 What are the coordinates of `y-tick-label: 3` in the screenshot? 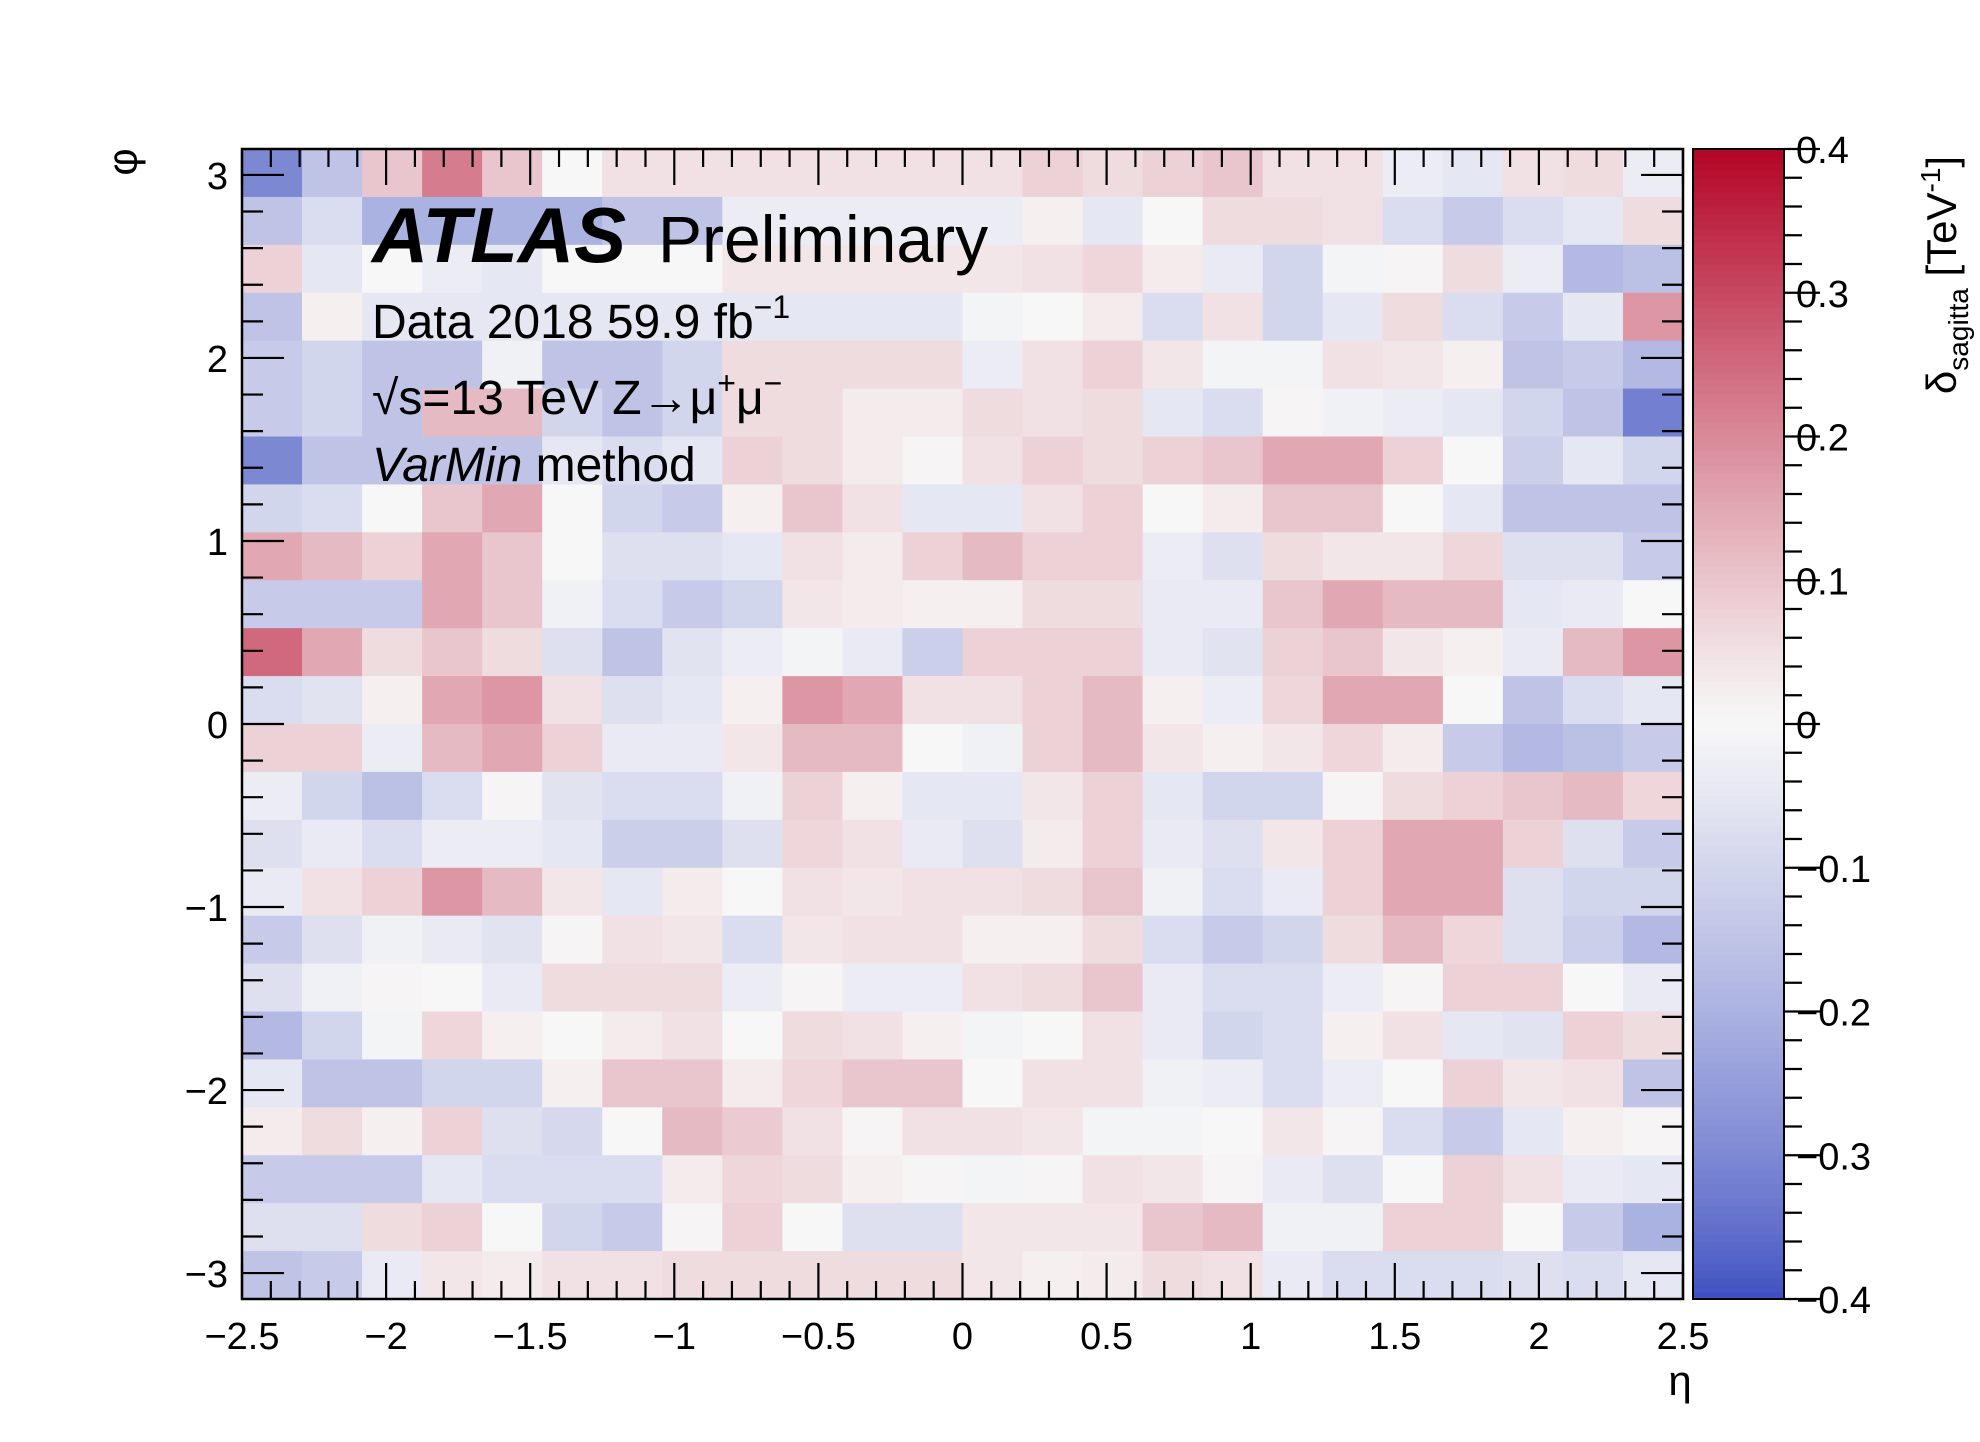 It's located at (217, 177).